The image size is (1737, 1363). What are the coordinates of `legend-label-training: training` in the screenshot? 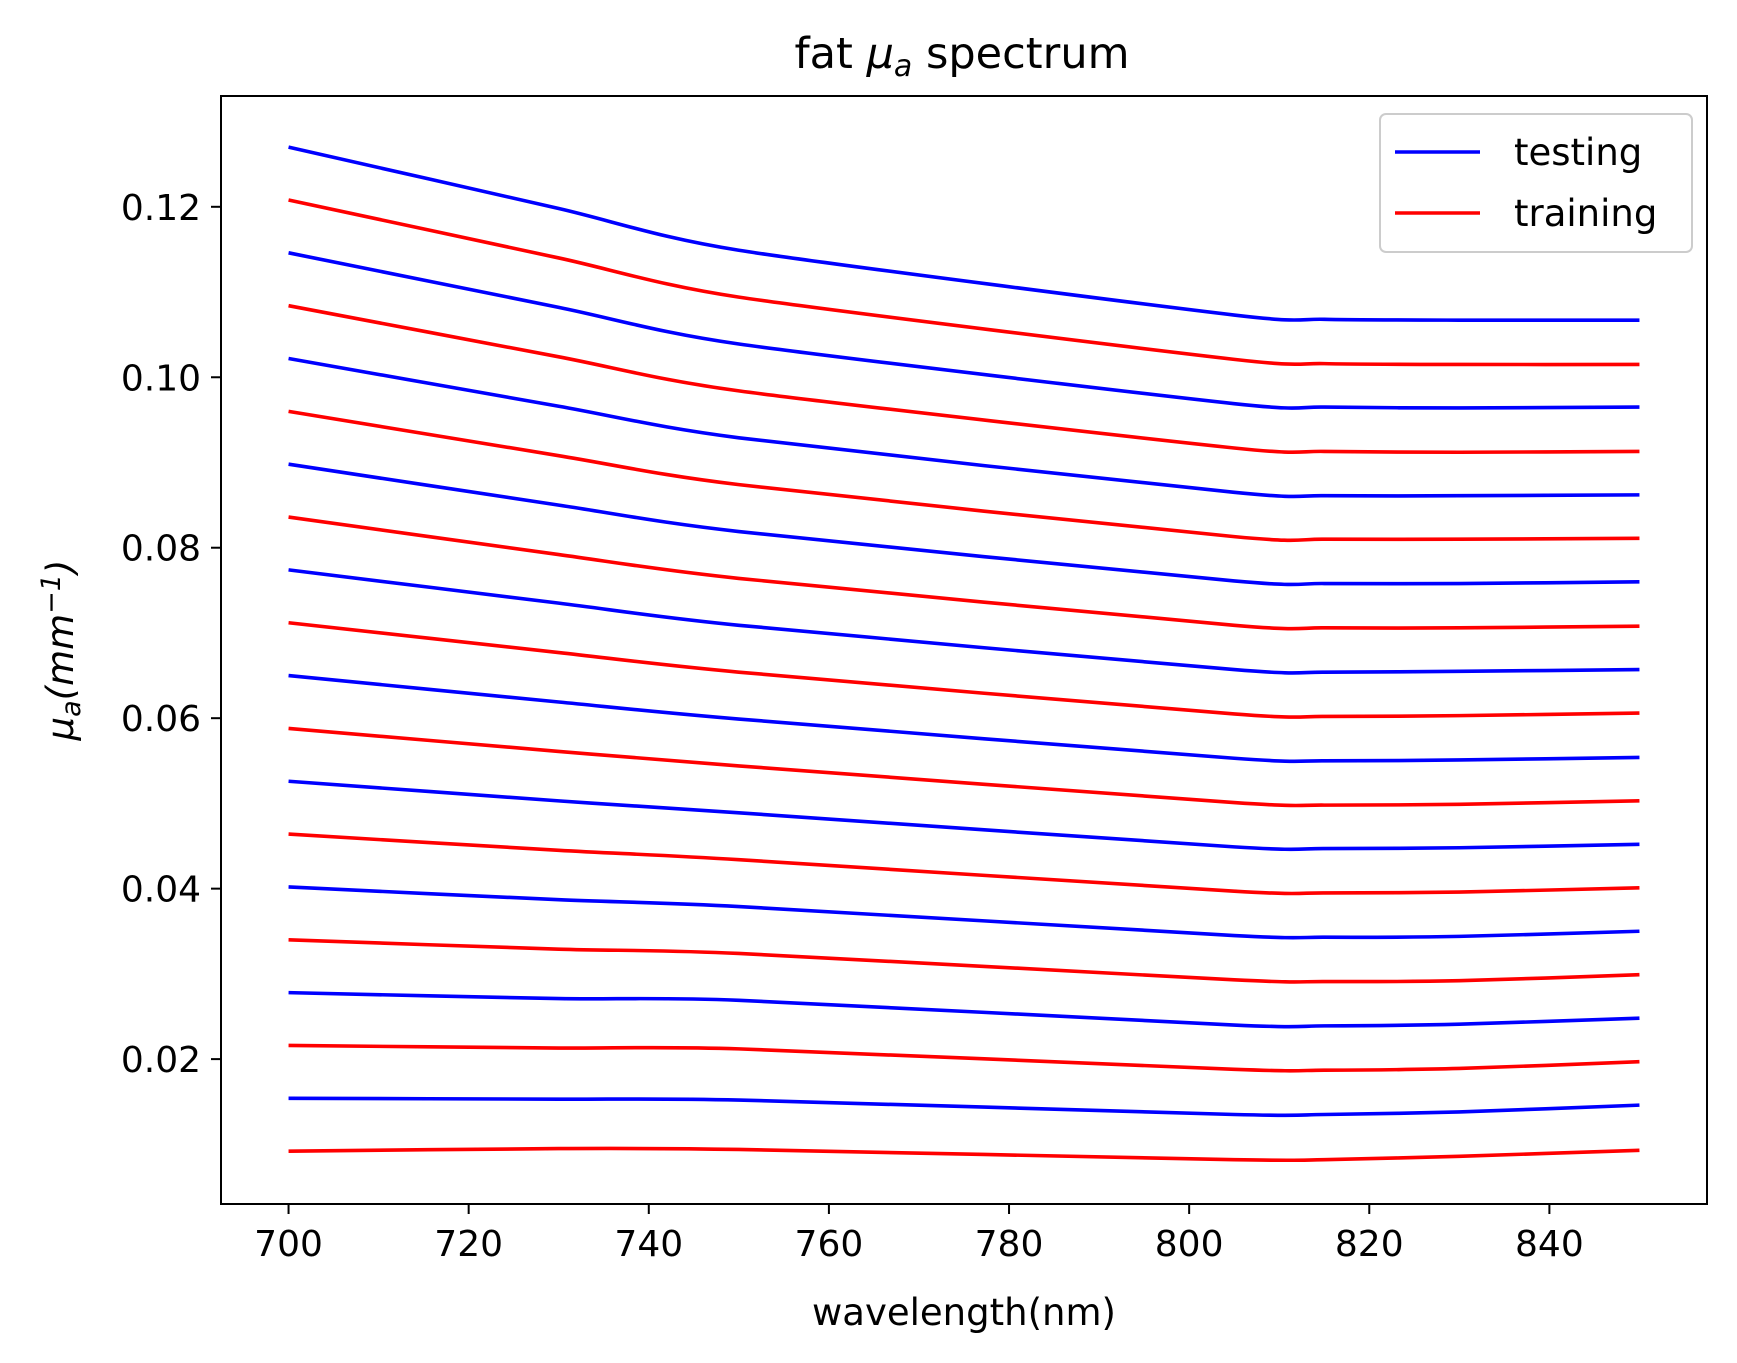 It's located at (1585, 213).